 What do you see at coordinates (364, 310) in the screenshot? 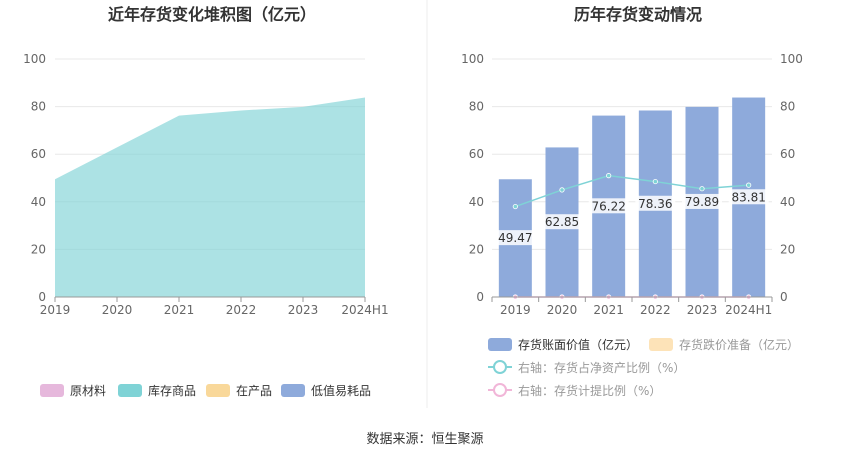
I see `left-x-tick-label: 2024H1` at bounding box center [364, 310].